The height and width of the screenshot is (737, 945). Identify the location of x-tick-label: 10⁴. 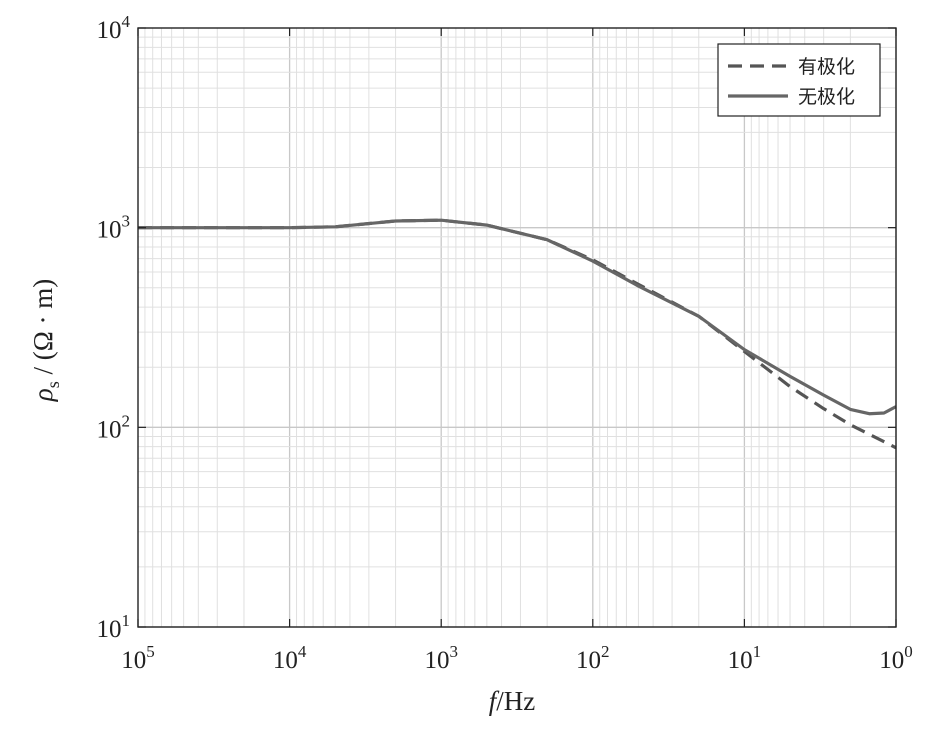
(290, 658).